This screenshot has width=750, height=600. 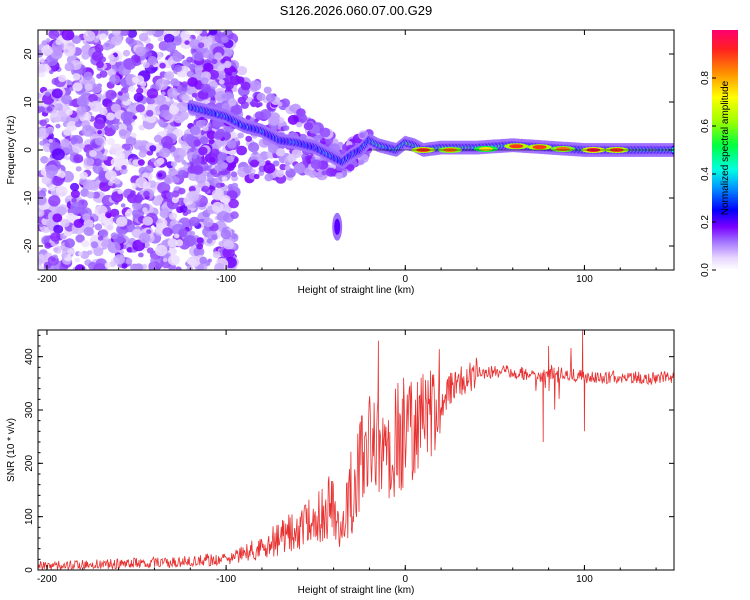 I want to click on heatmap-ytick-label: 10, so click(x=28, y=102).